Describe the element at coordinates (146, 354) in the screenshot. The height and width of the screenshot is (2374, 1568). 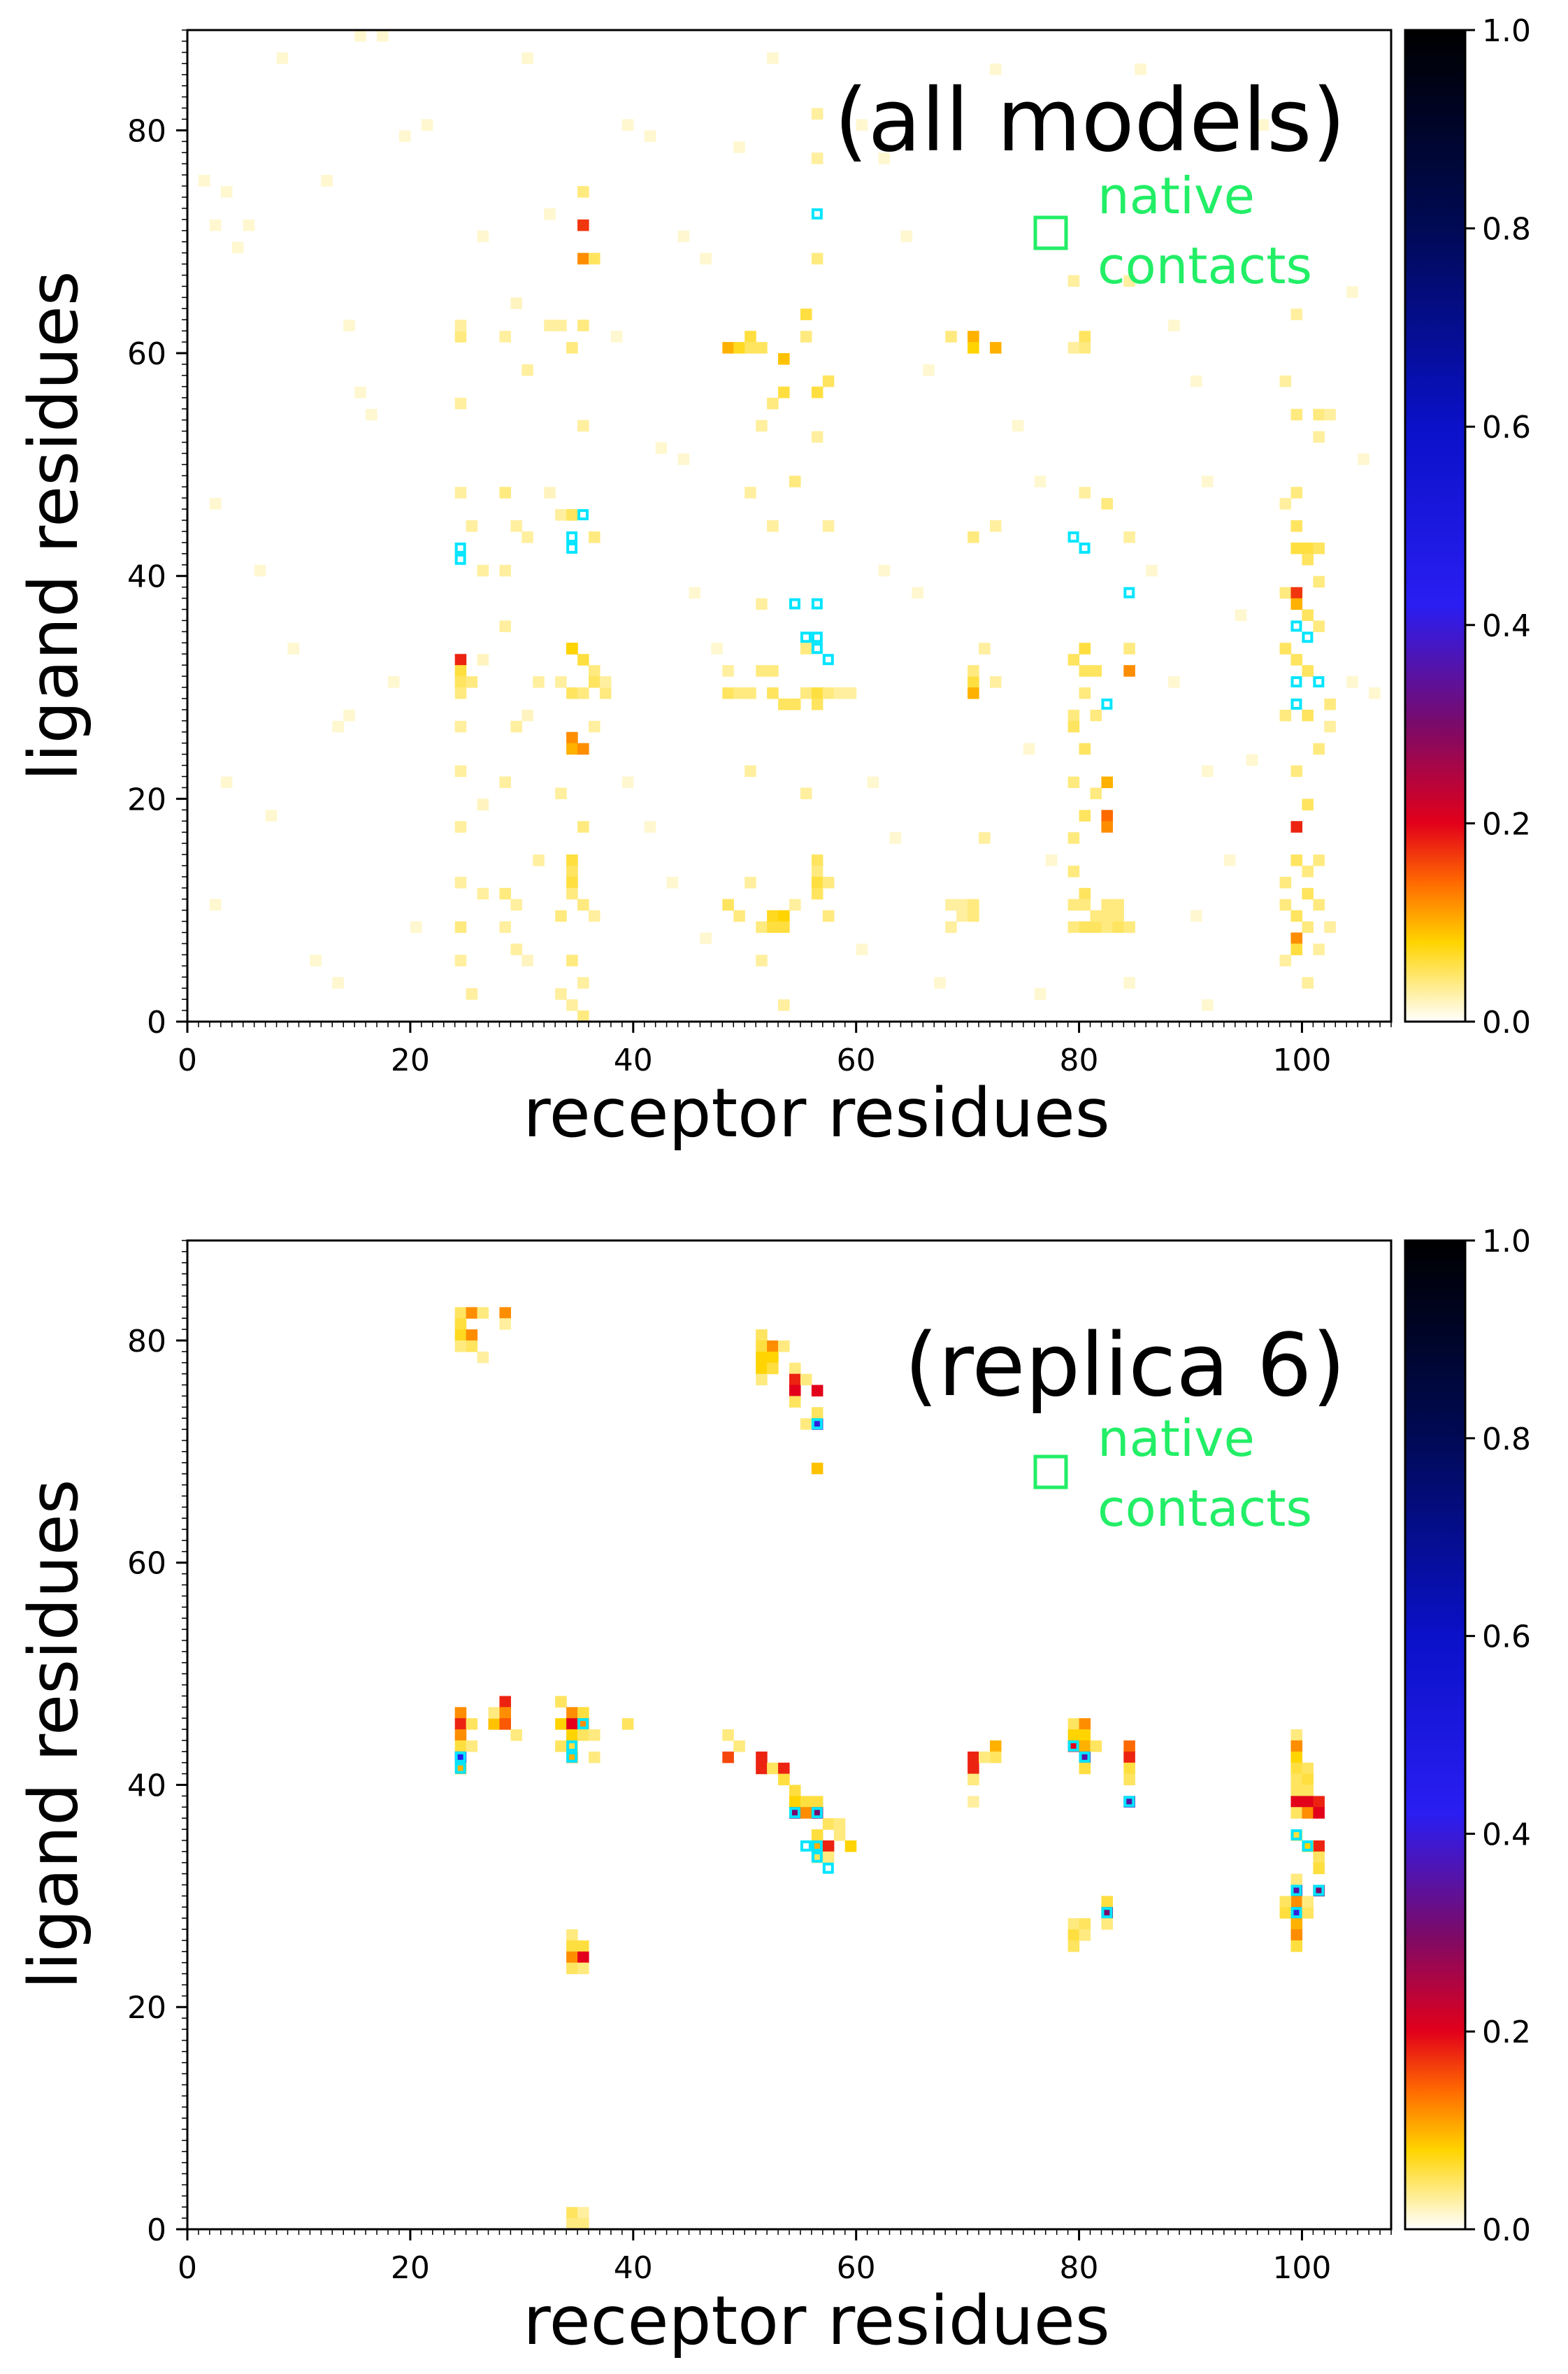
I see `y-tick-label: 60` at that location.